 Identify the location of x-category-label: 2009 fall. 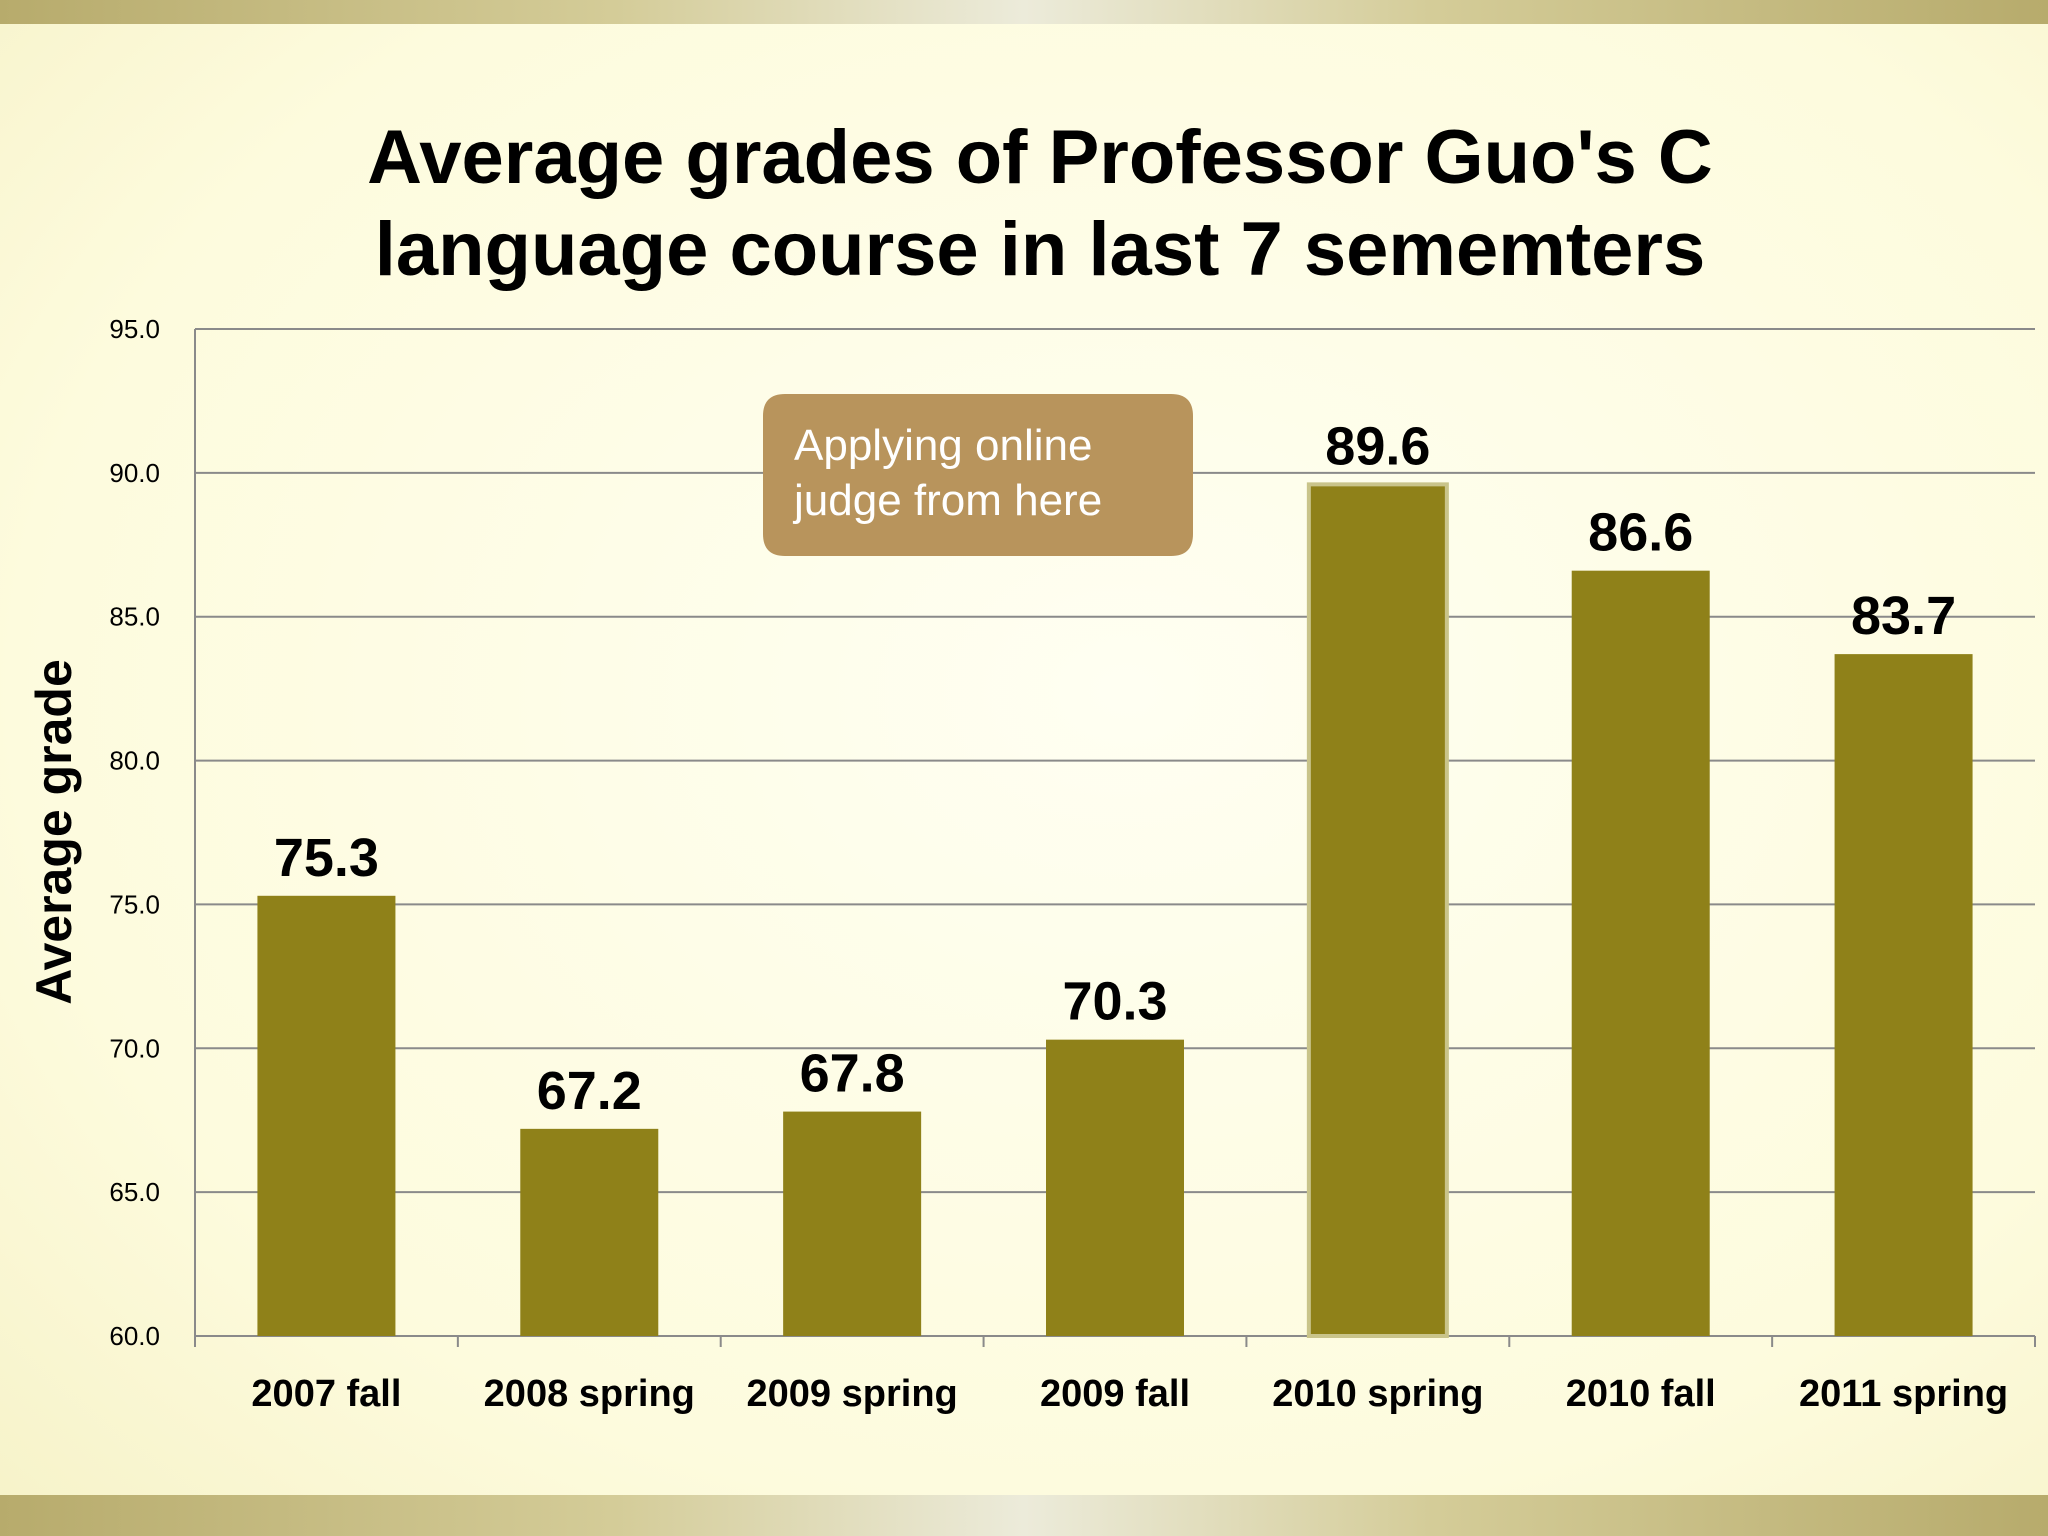
(1115, 1394).